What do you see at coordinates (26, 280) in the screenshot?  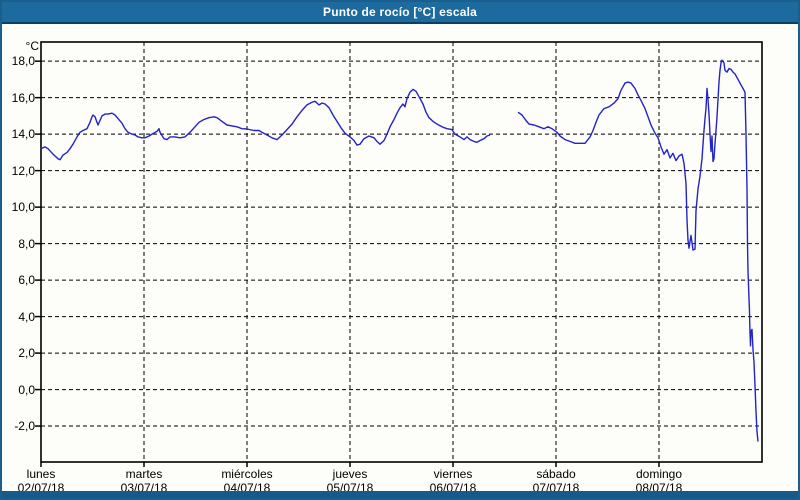 I see `y-tick-label: 6,0` at bounding box center [26, 280].